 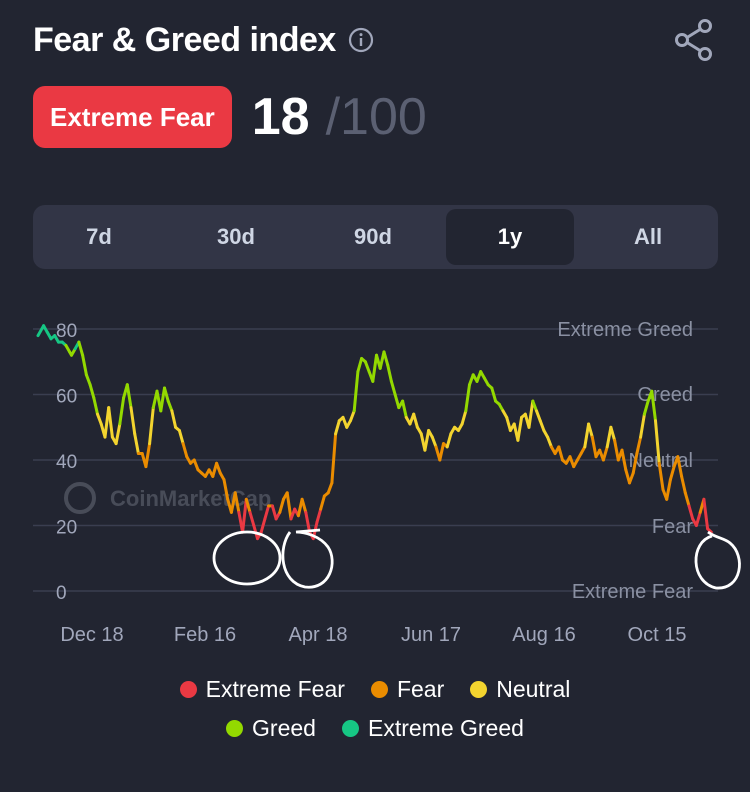 I want to click on status-row: Extreme Fear 18 /100, so click(x=230, y=117).